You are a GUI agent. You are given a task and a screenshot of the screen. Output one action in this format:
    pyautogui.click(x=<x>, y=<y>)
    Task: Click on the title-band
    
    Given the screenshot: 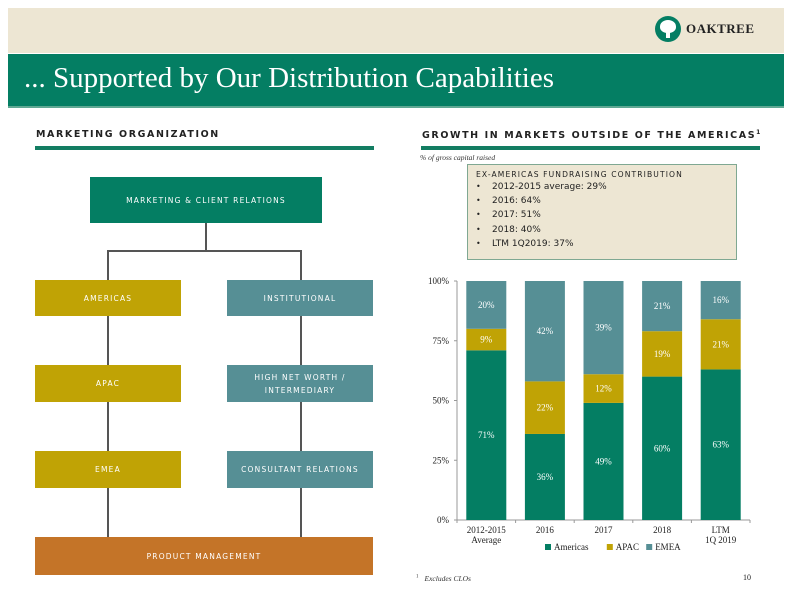 What is the action you would take?
    pyautogui.click(x=396, y=81)
    